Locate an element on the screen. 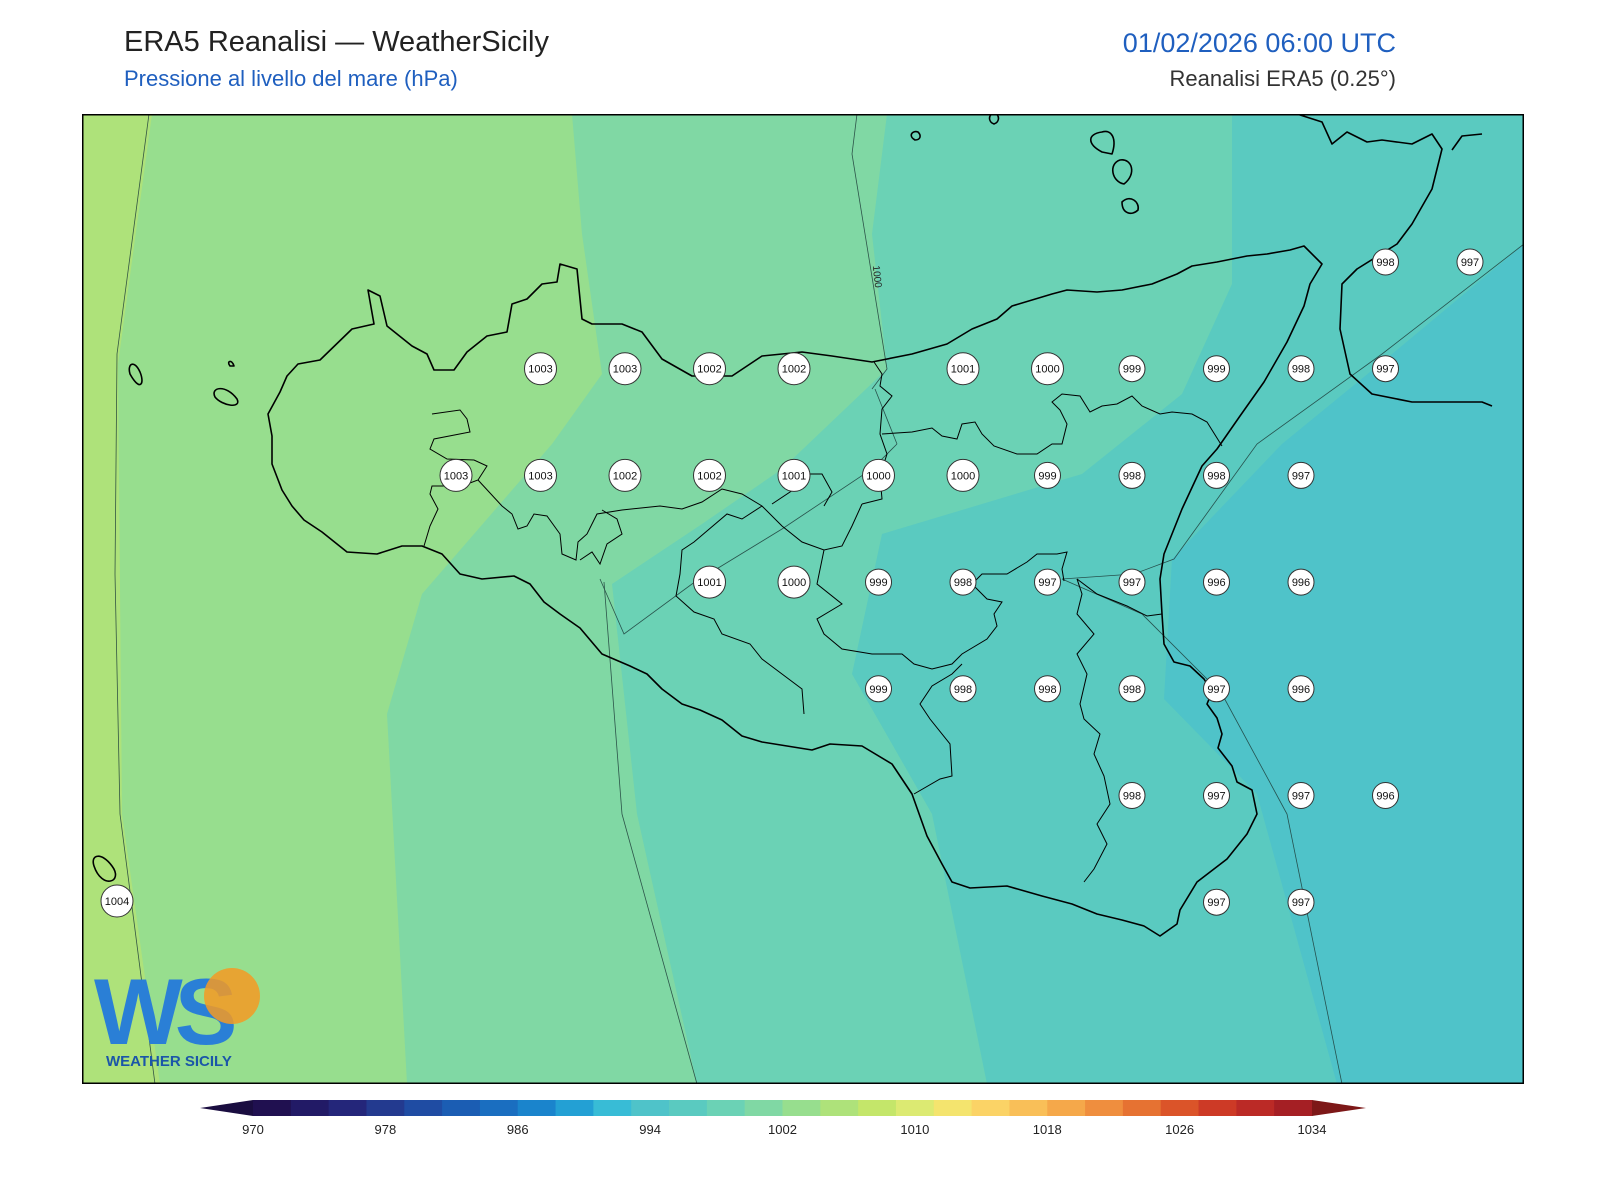  colorbar-tick-label: 1026 is located at coordinates (1179, 1129).